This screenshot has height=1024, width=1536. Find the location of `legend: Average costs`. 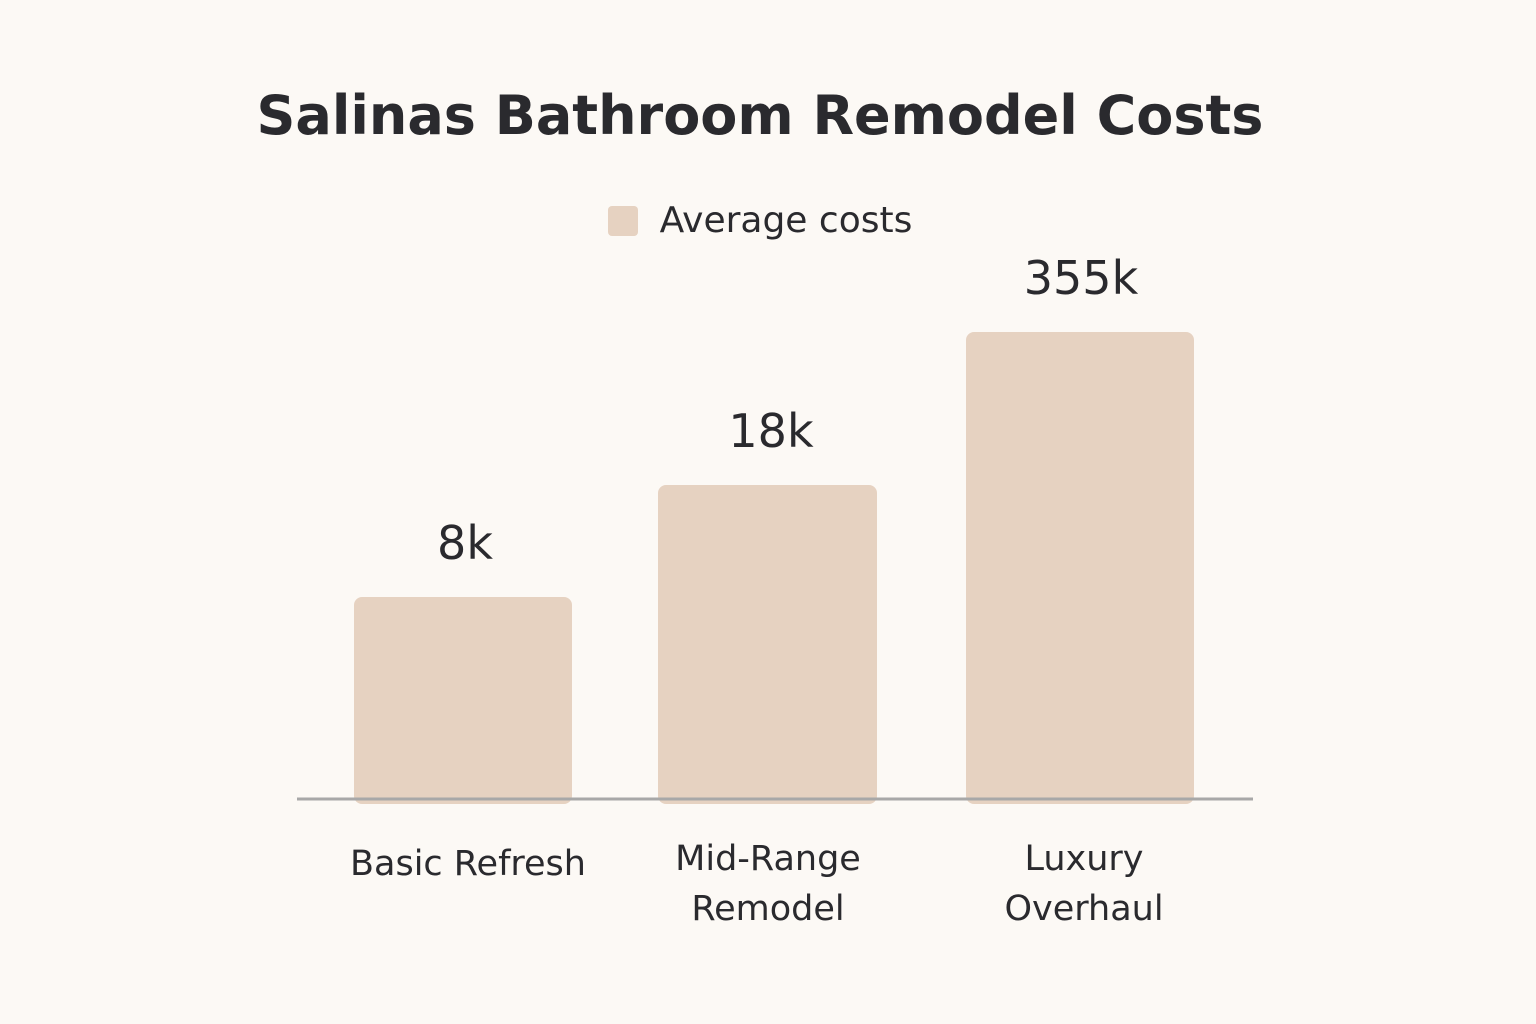

legend: Average costs is located at coordinates (760, 220).